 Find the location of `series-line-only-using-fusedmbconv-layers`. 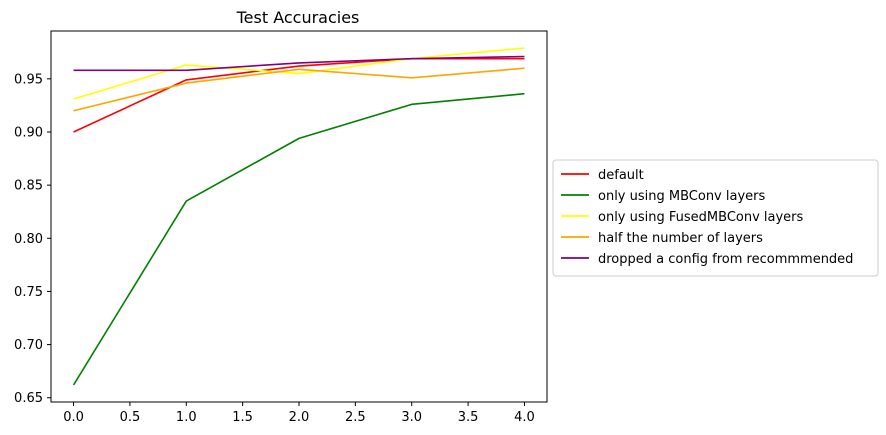

series-line-only-using-fusedmbconv-layers is located at coordinates (299, 73).